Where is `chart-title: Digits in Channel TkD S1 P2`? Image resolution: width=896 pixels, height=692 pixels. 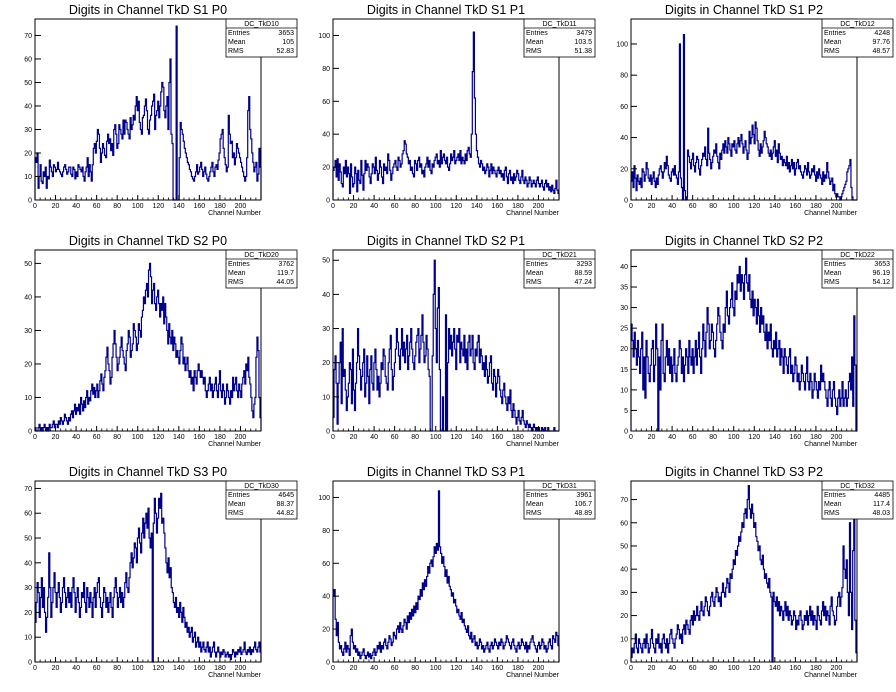
chart-title: Digits in Channel TkD S1 P2 is located at coordinates (744, 10).